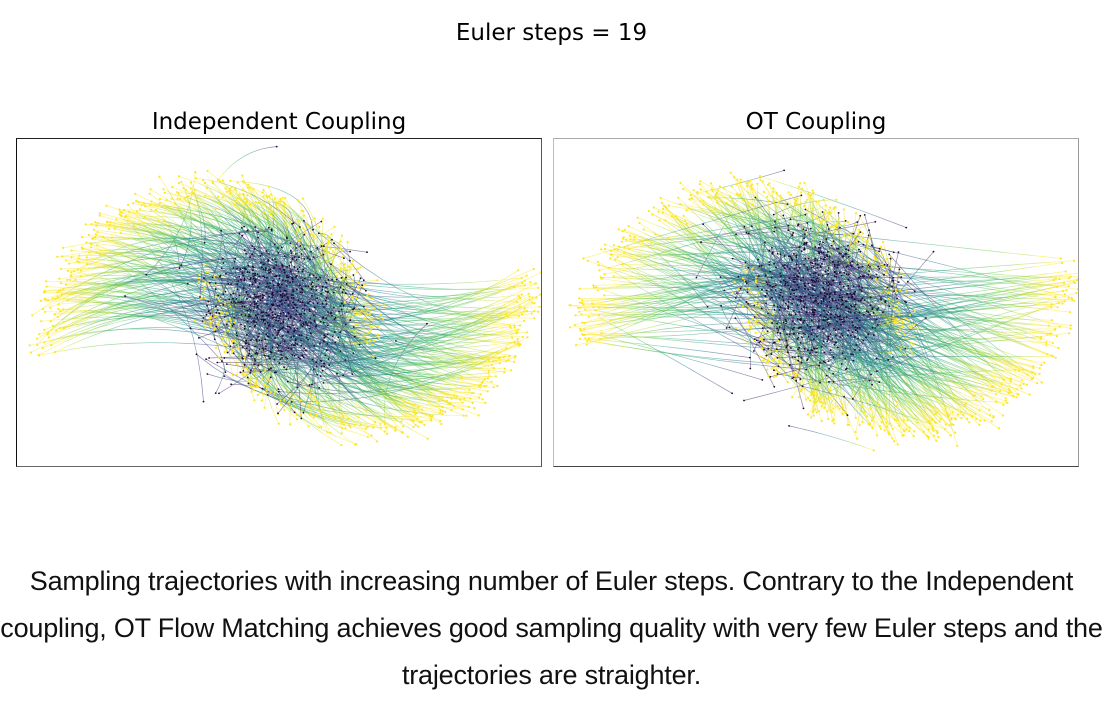 This screenshot has height=727, width=1103. I want to click on panel-title-independent: Independent Coupling, so click(279, 122).